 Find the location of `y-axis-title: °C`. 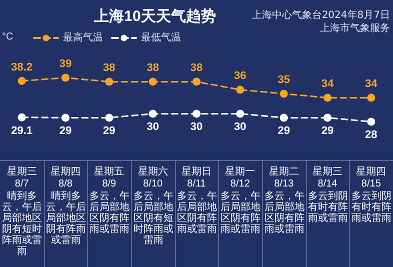

y-axis-title: °C is located at coordinates (8, 37).